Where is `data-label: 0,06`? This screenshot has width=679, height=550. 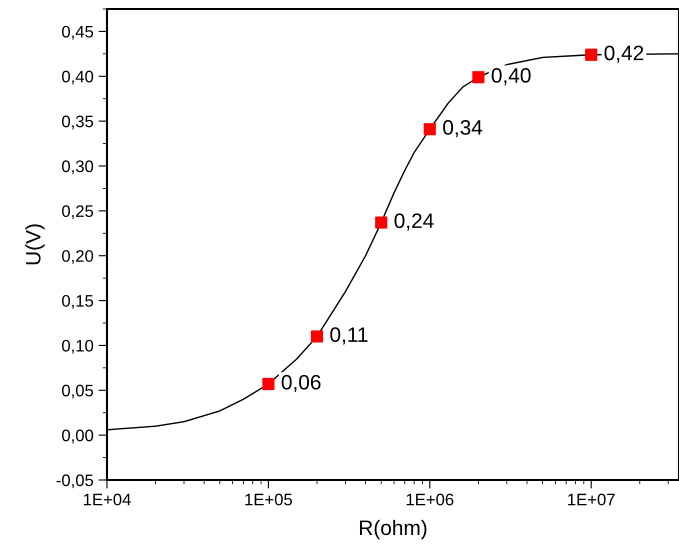 data-label: 0,06 is located at coordinates (301, 383).